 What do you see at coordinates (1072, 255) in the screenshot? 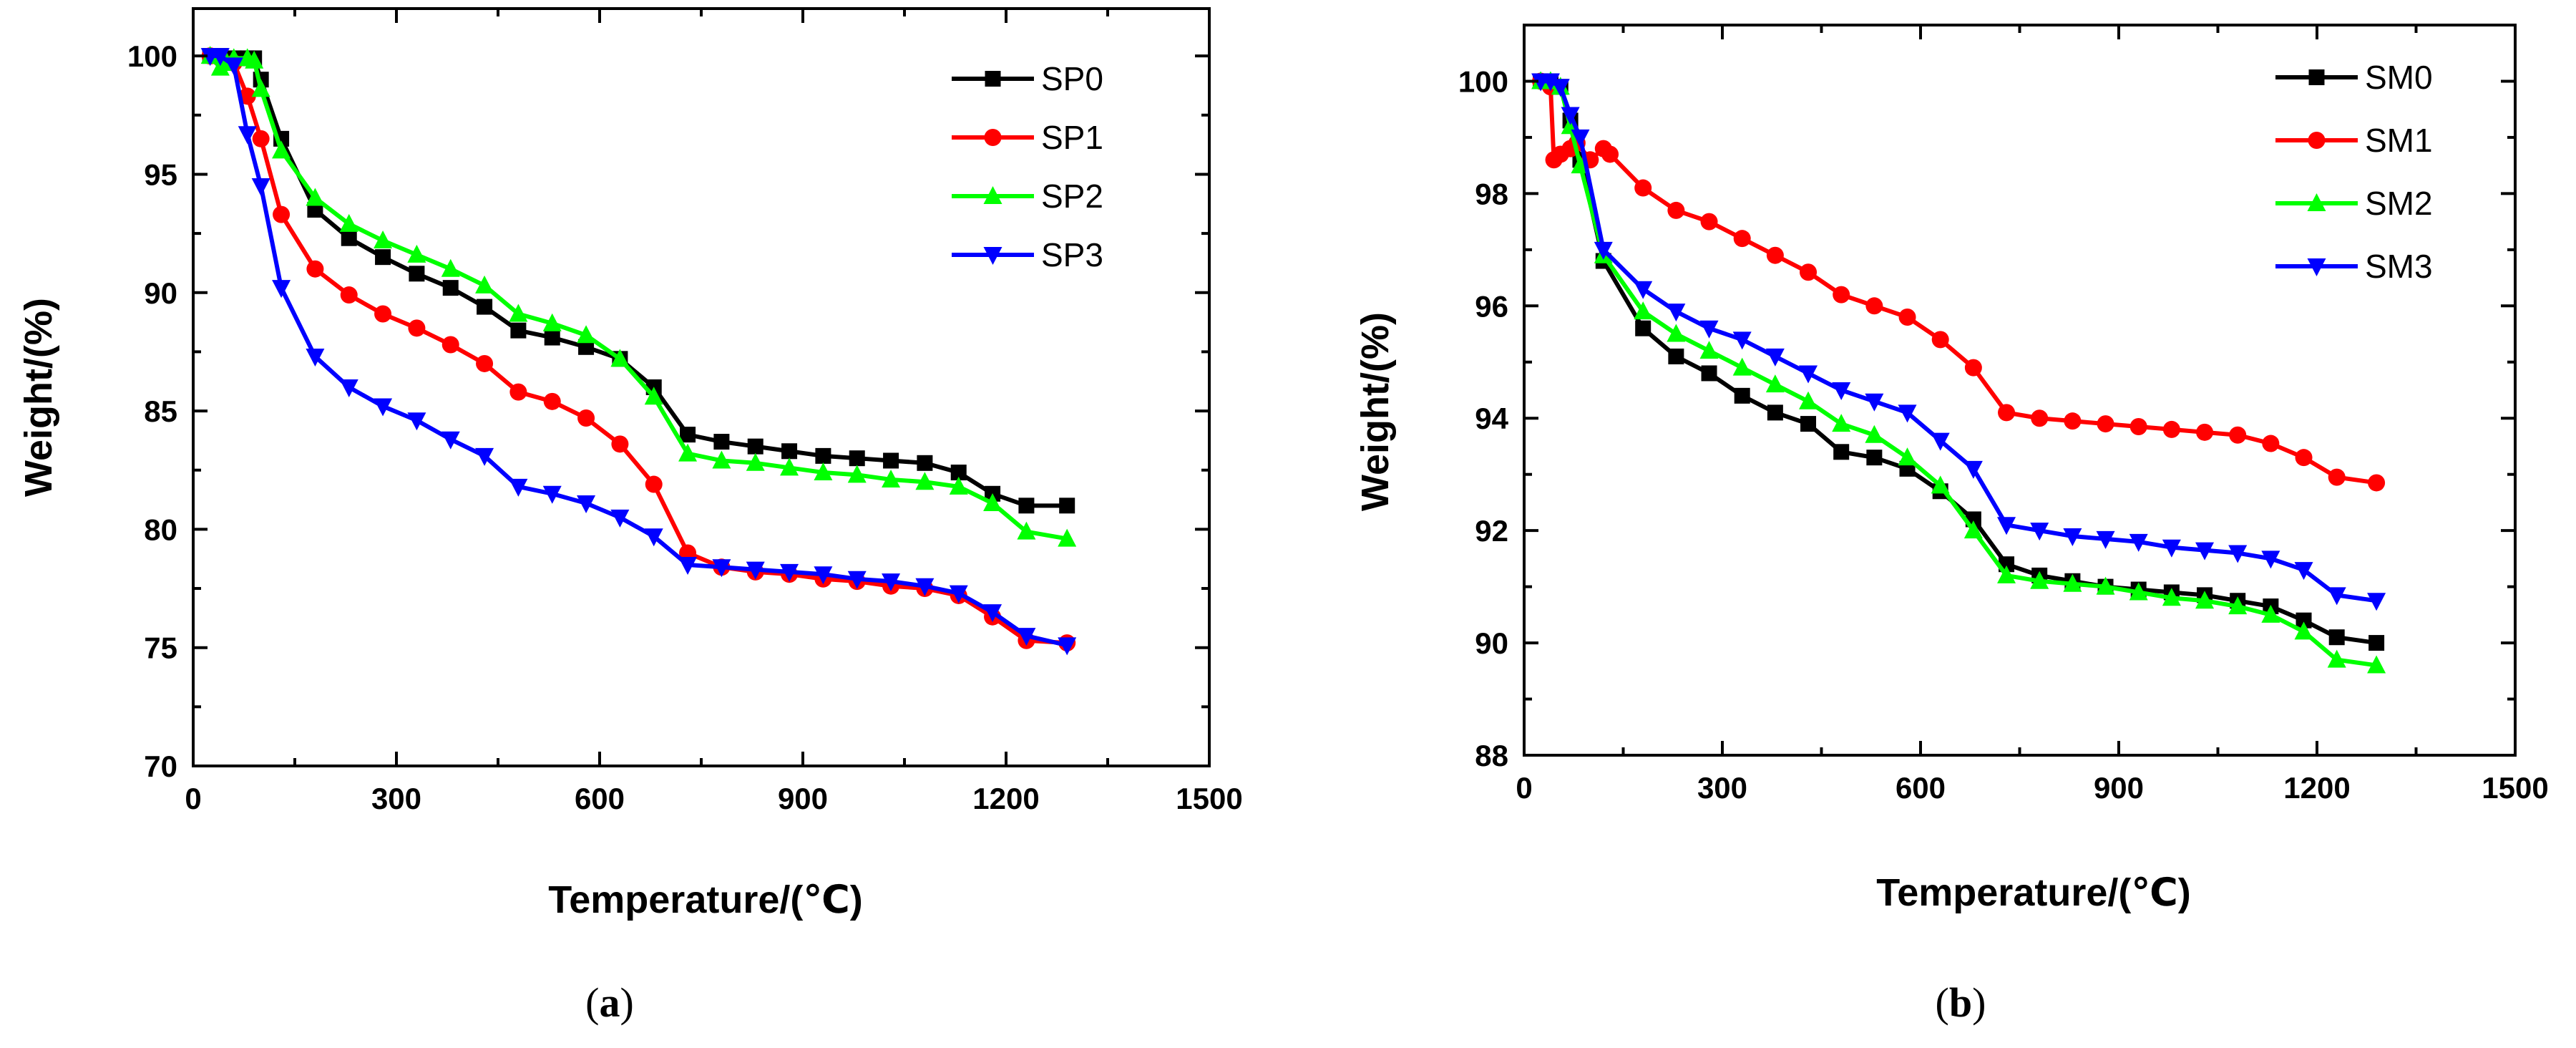
I see `legend-label-SP3: SP3` at bounding box center [1072, 255].